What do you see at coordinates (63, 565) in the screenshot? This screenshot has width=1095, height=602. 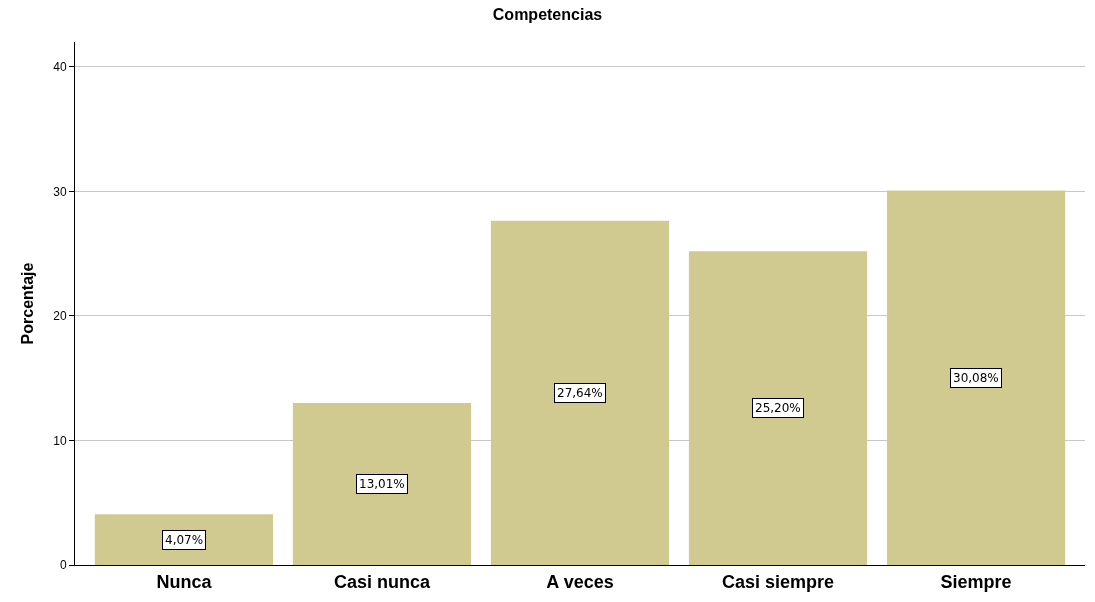 I see `y-tick-label: 0` at bounding box center [63, 565].